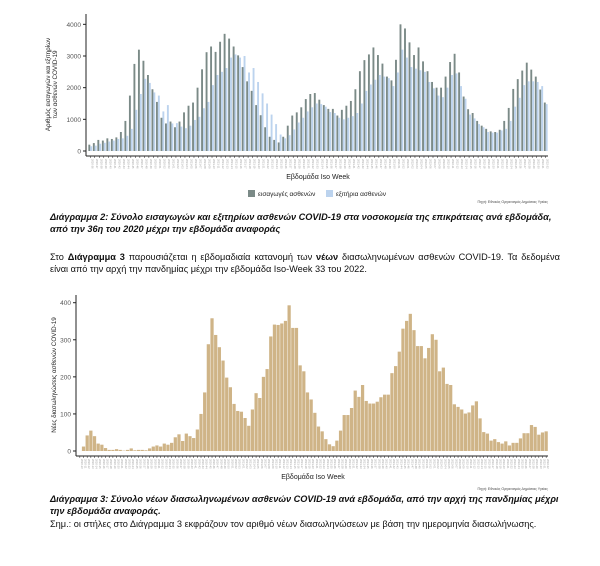 This screenshot has width=600, height=566. Describe the element at coordinates (480, 164) in the screenshot. I see `x-tick-label: 2022-17` at that location.